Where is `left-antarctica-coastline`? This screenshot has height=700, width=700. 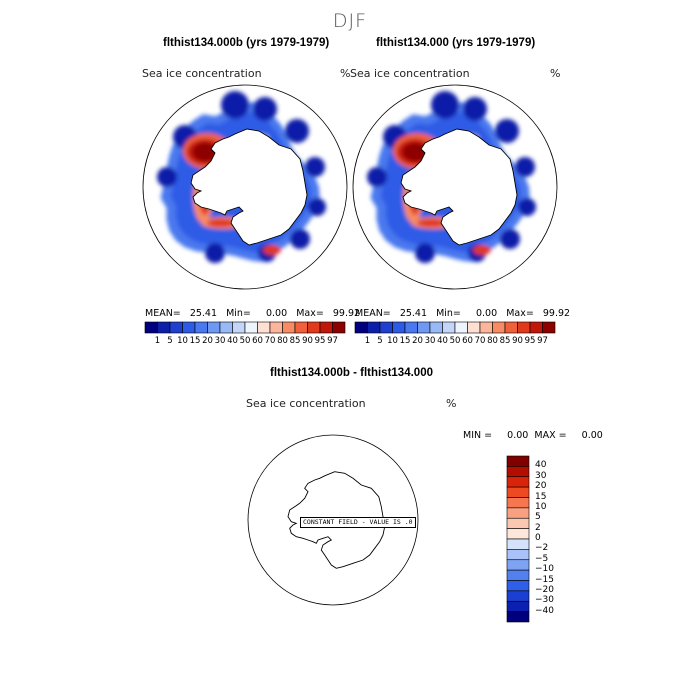
left-antarctica-coastline is located at coordinates (249, 187).